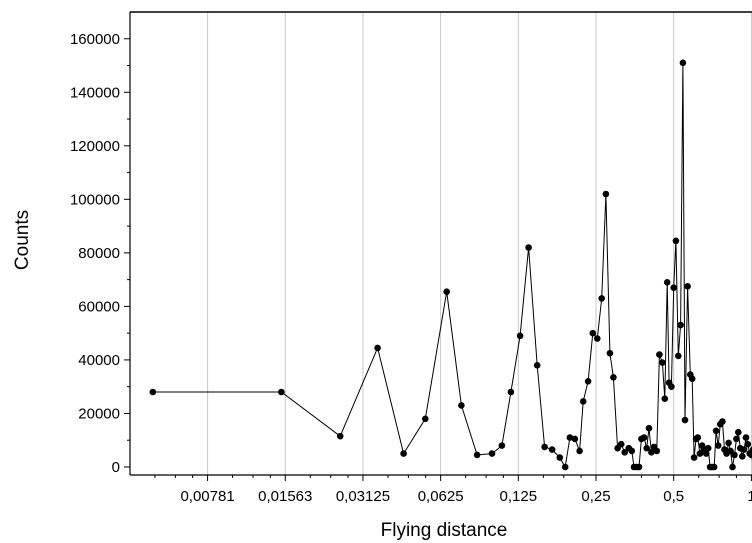 This screenshot has height=543, width=752. What do you see at coordinates (441, 496) in the screenshot?
I see `x-tick-label: 0,0625` at bounding box center [441, 496].